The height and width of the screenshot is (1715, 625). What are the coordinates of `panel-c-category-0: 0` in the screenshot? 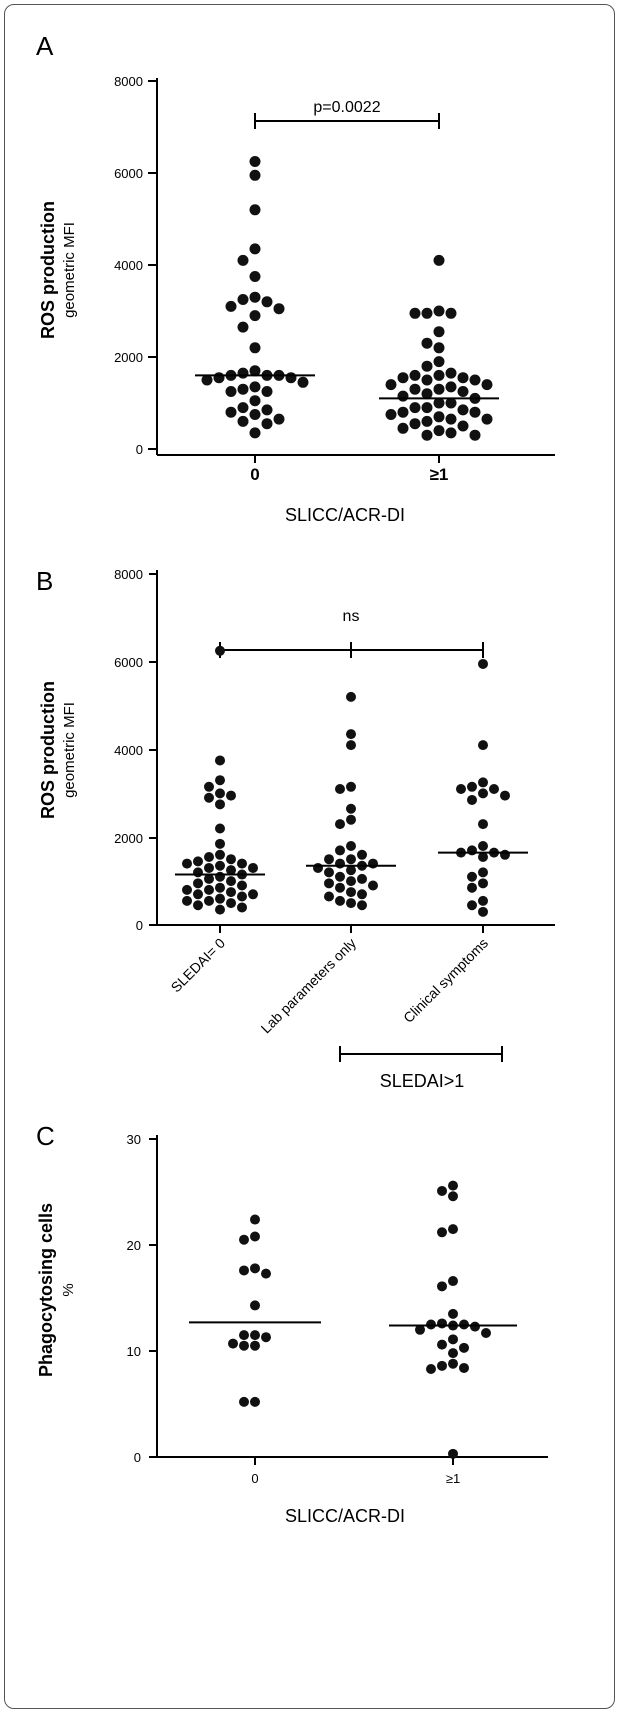 It's located at (254, 1478).